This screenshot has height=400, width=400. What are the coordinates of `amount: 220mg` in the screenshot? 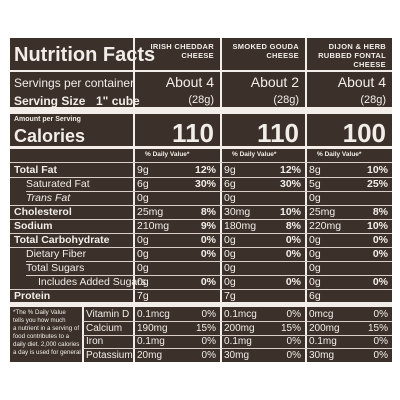 It's located at (325, 226).